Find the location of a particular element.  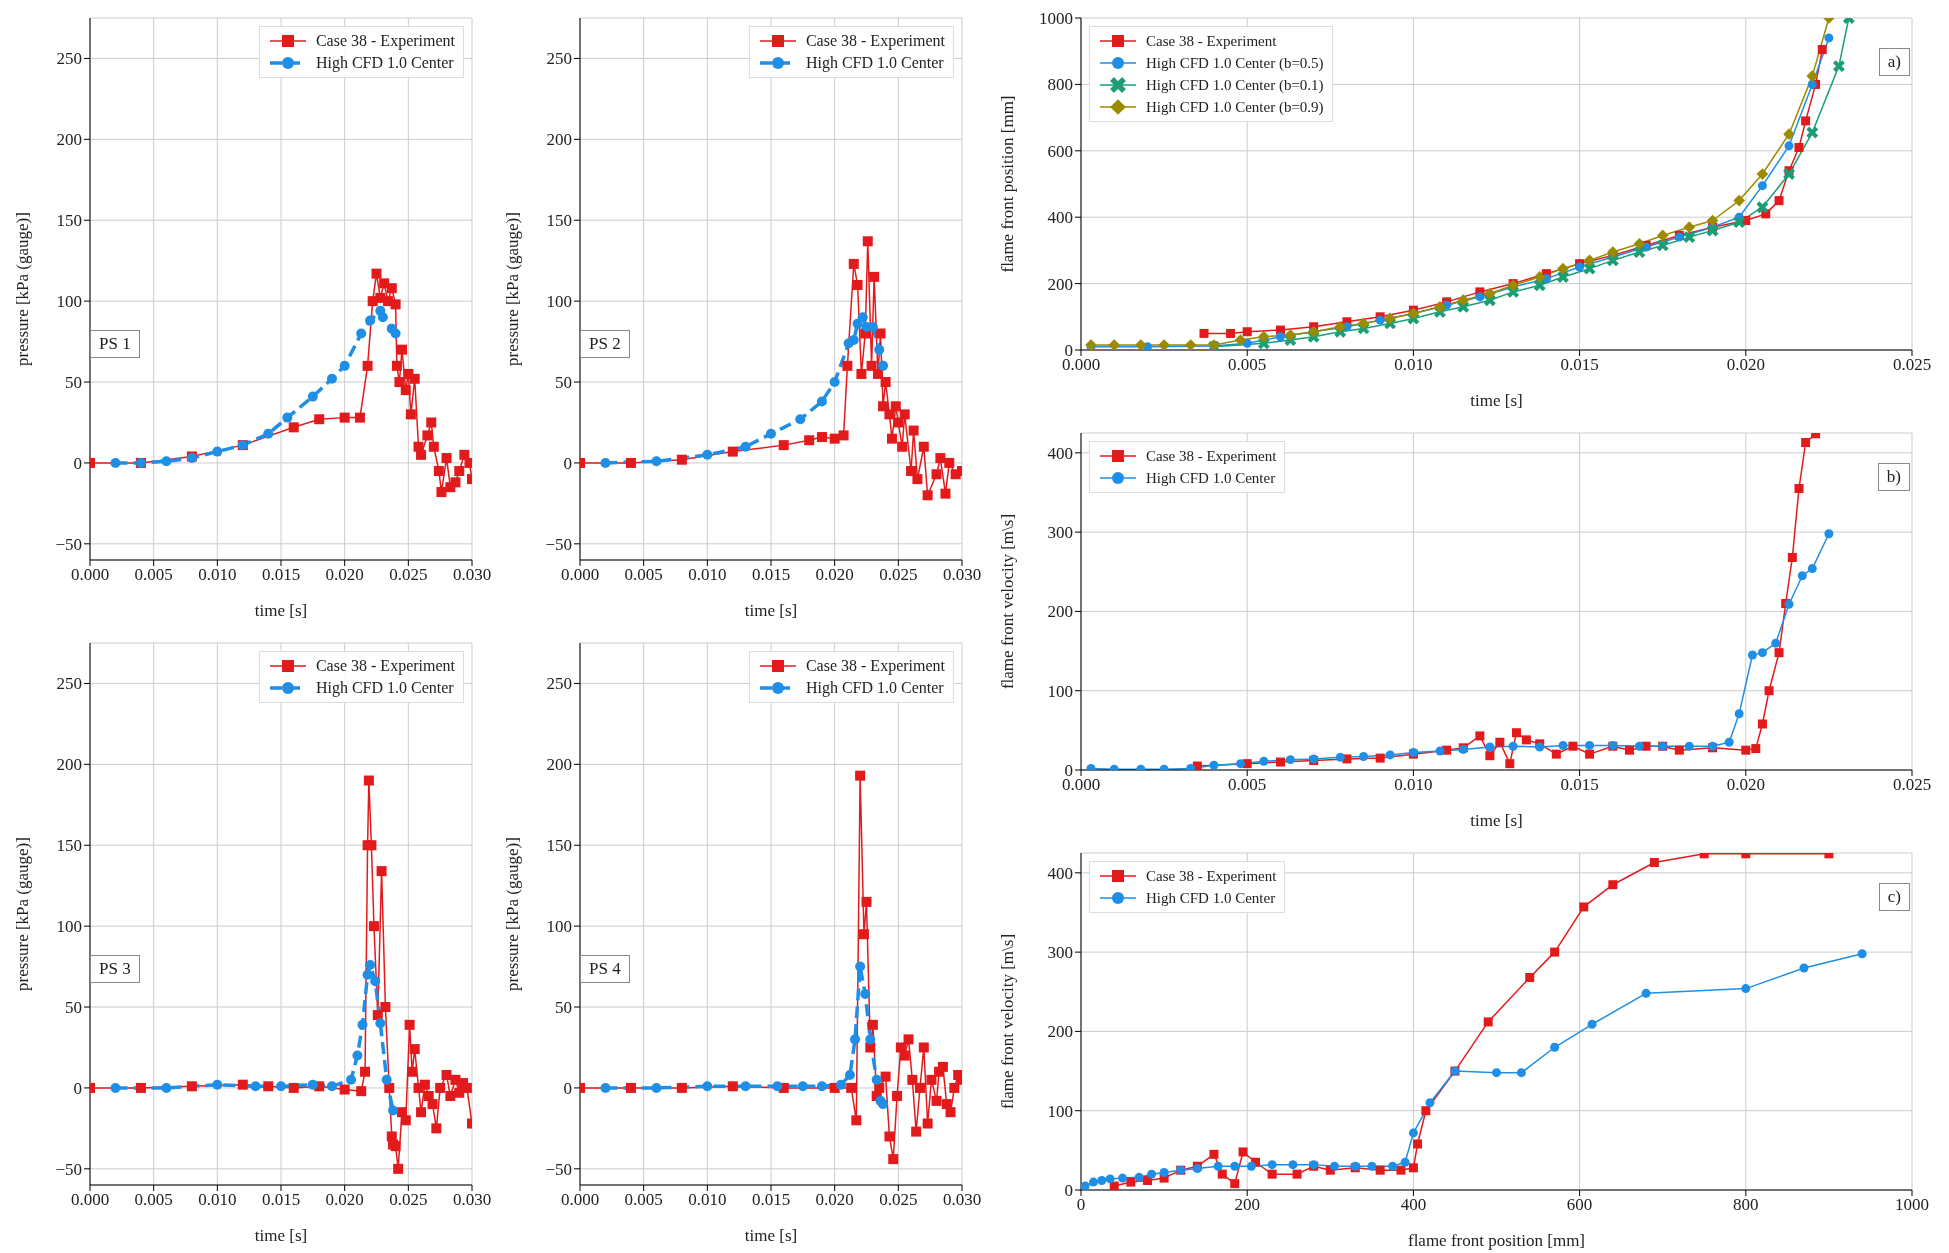

annotation: PS 1 is located at coordinates (115, 344).